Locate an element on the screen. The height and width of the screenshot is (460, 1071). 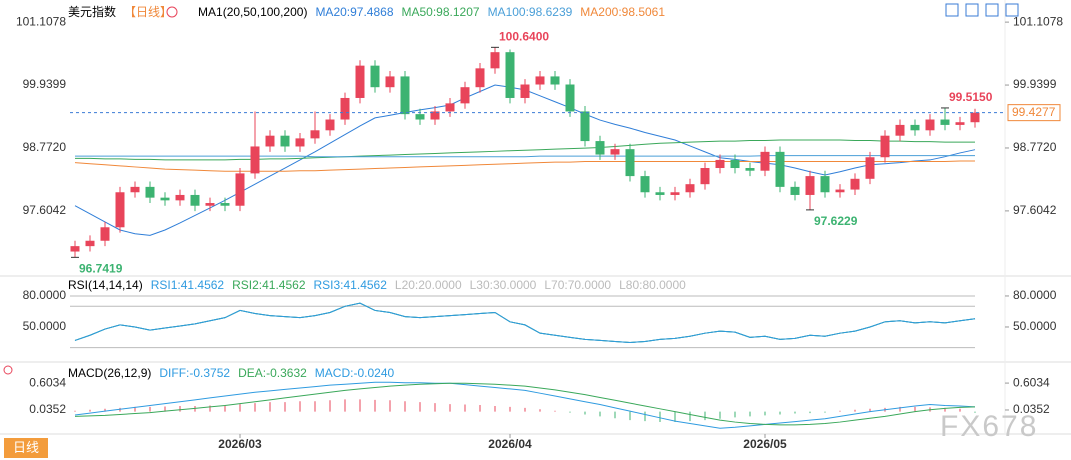
legend-entry: L30:30.0000 is located at coordinates (503, 285).